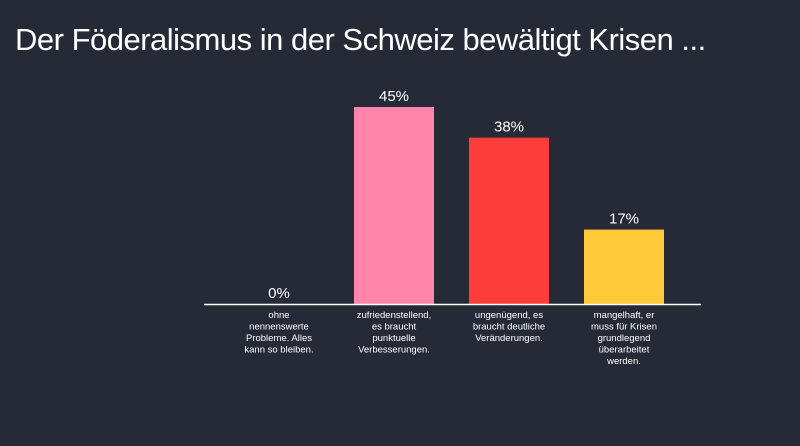 The image size is (800, 446). I want to click on category-label-1-line-4: kann so bleiben., so click(278, 350).